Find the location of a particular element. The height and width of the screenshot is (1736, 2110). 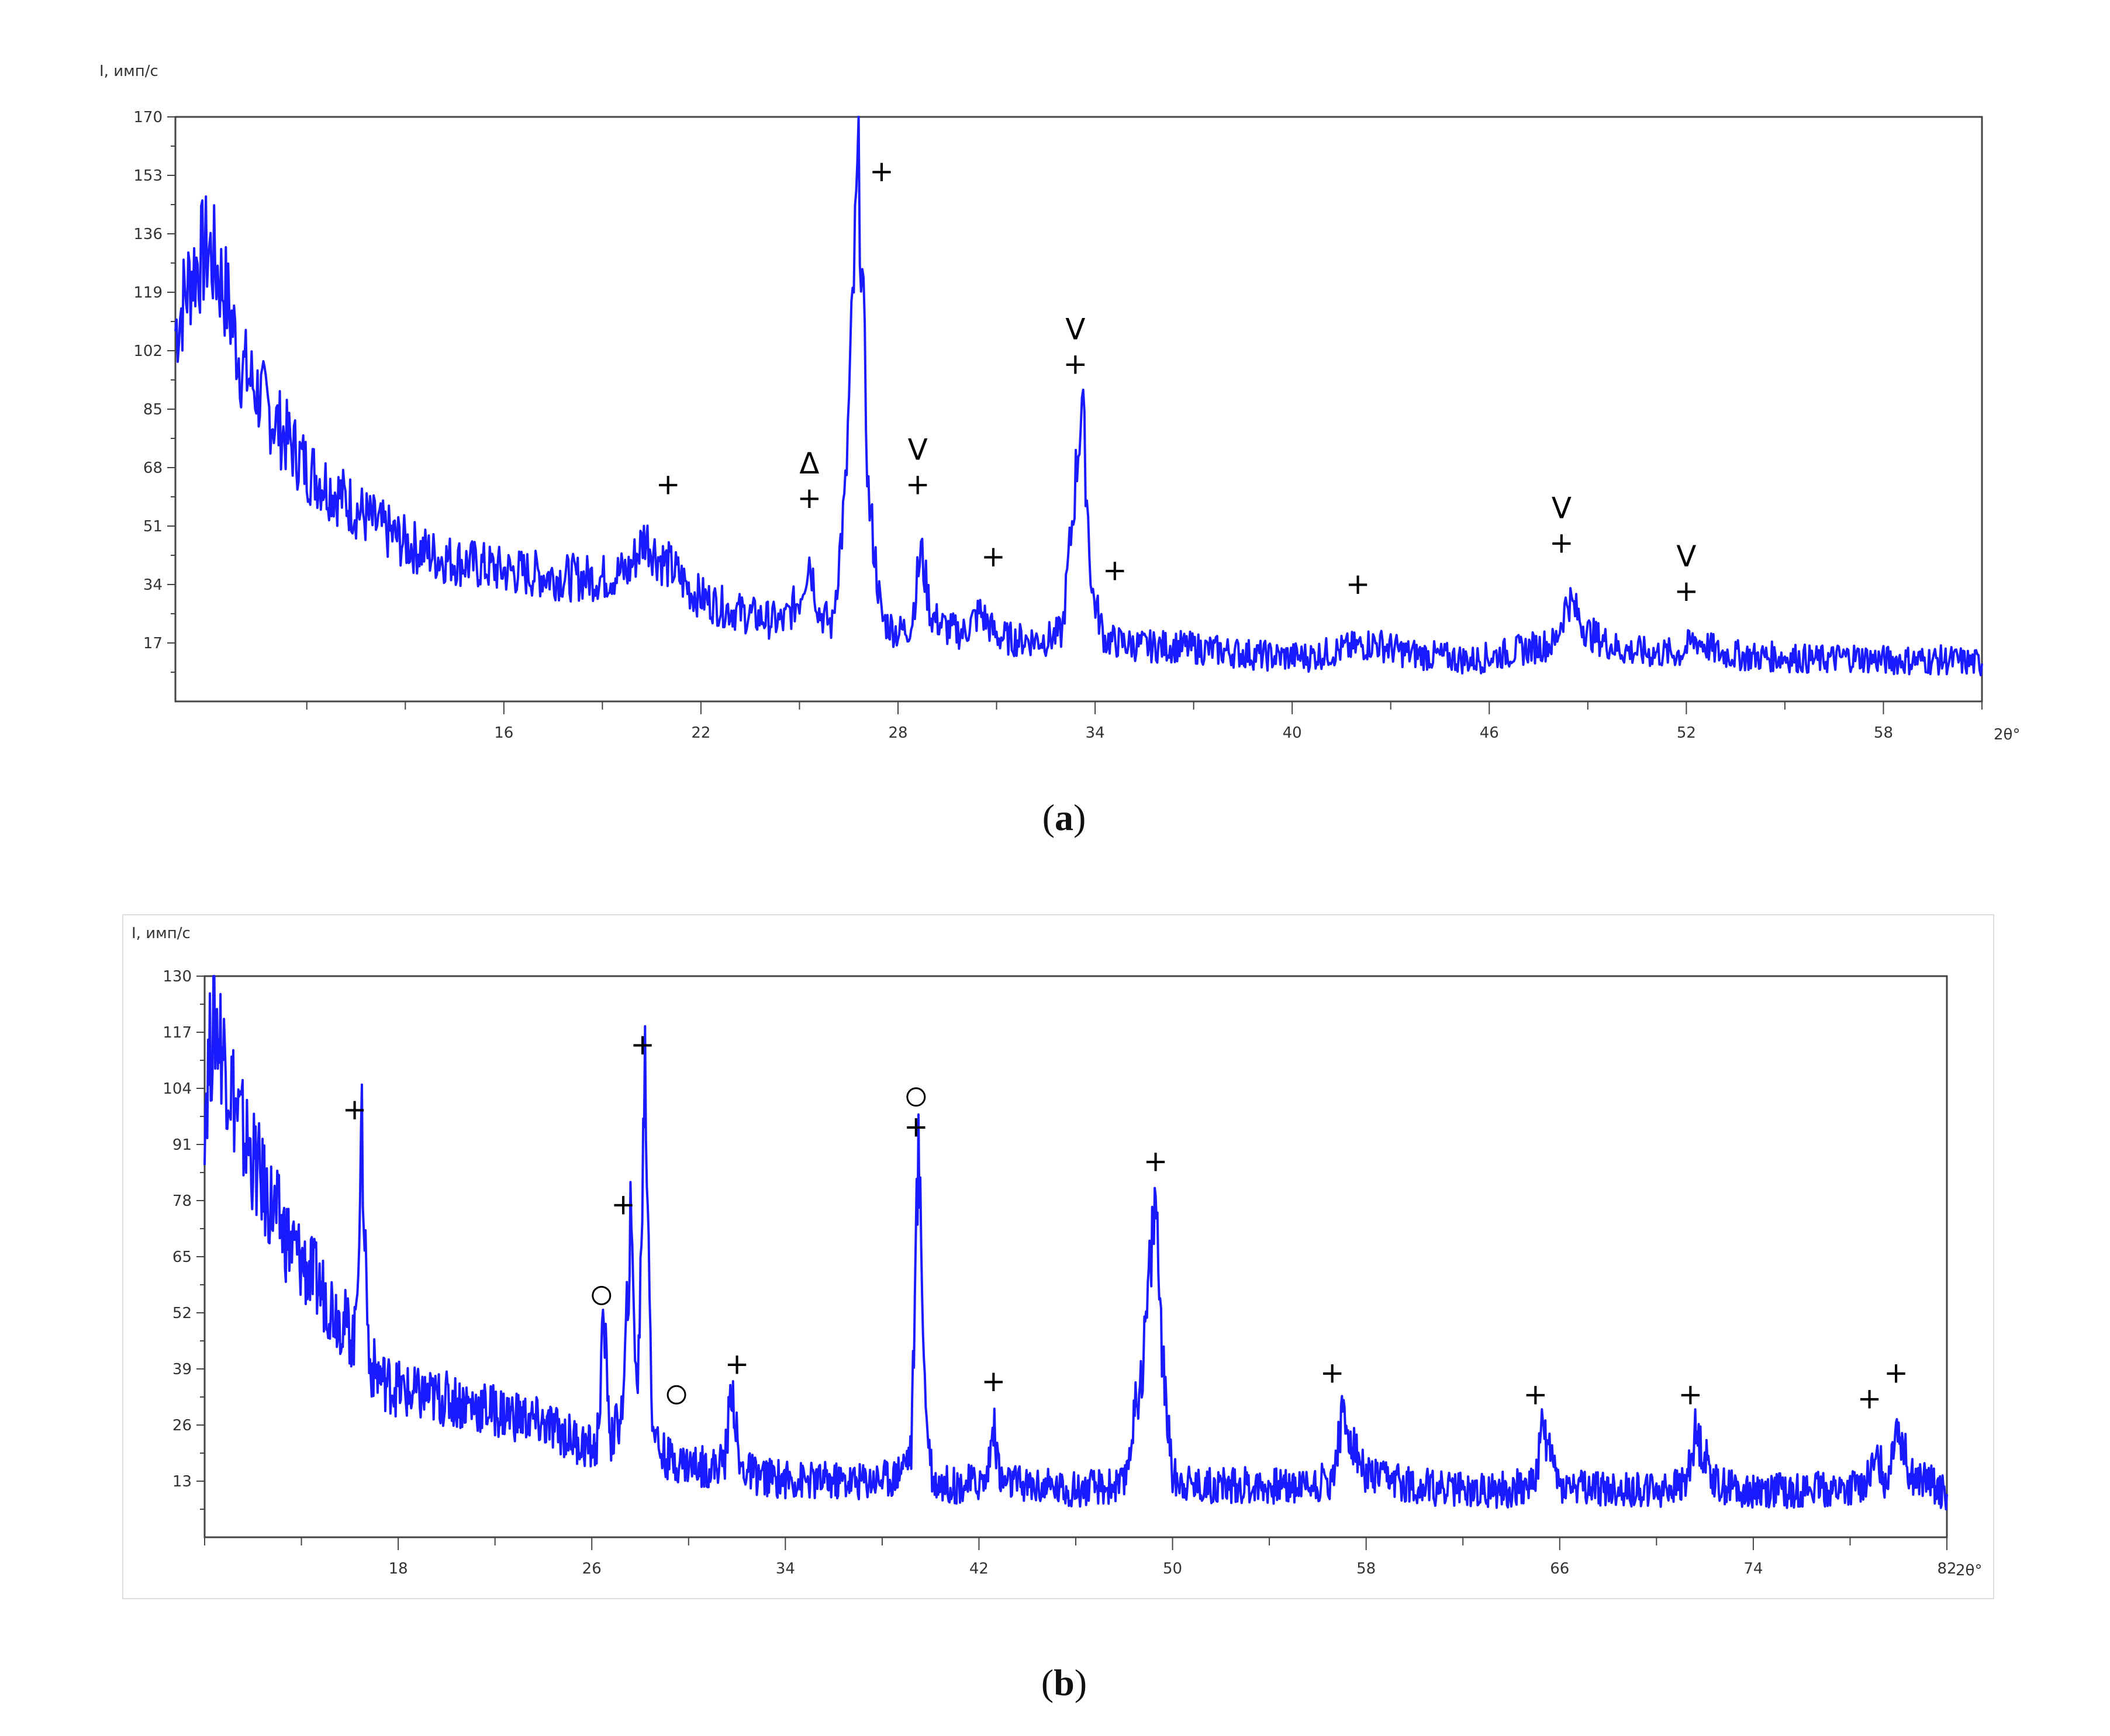

panel-a-x-tick-label: 28 is located at coordinates (898, 733).